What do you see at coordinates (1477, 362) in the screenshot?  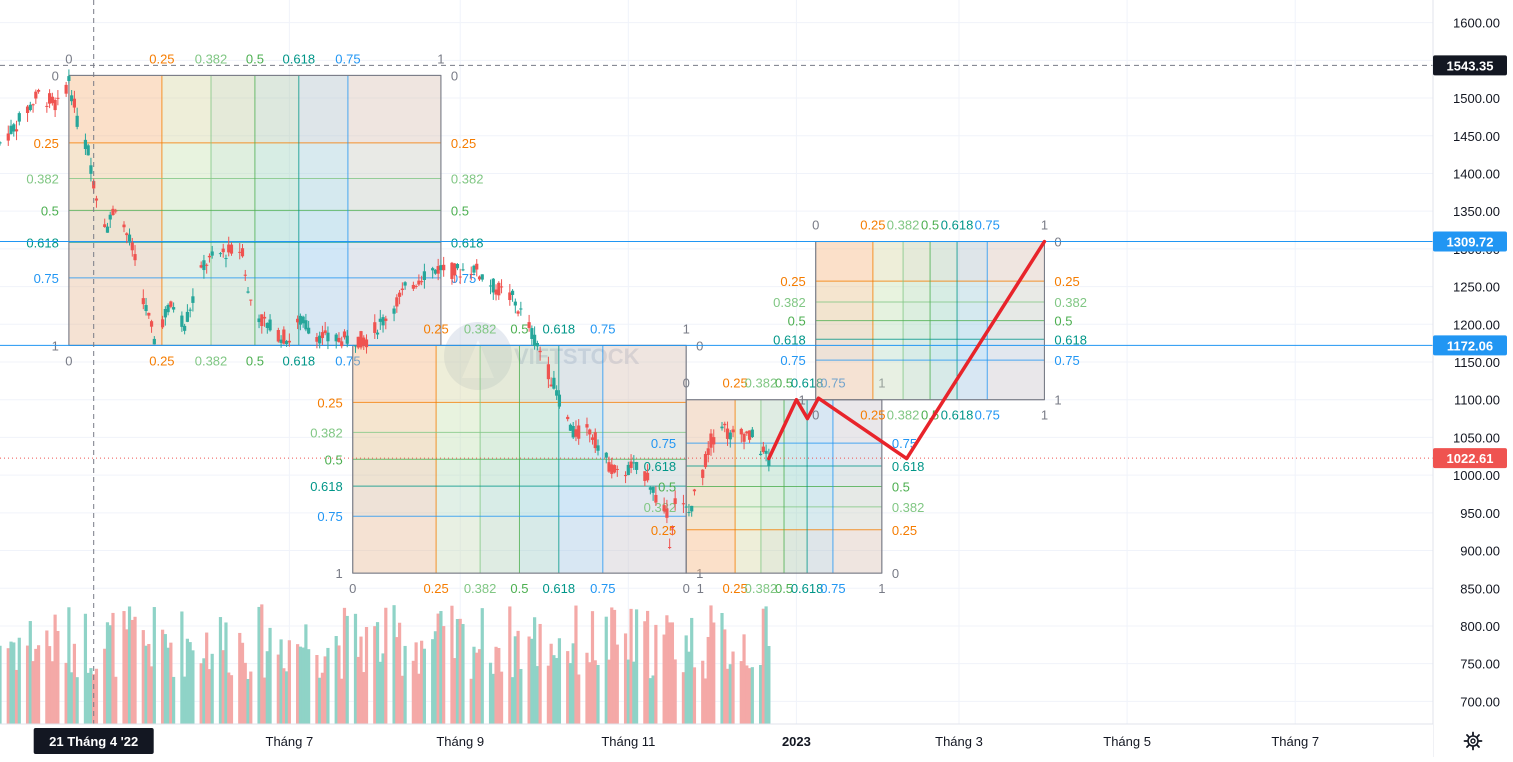 I see `price-tick-label: 1150.00` at bounding box center [1477, 362].